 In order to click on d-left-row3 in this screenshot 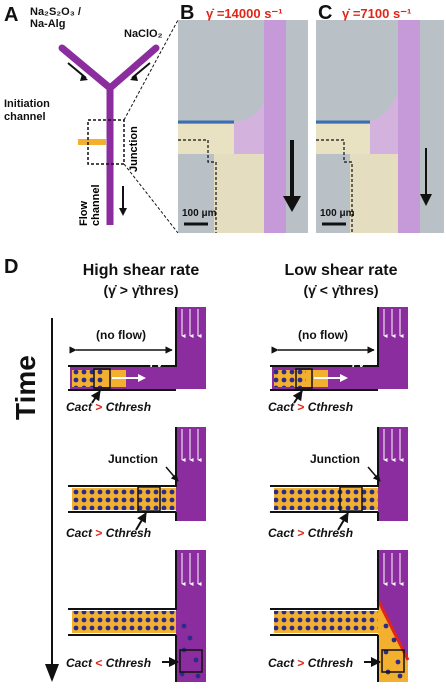, I will do `click(137, 616)`.